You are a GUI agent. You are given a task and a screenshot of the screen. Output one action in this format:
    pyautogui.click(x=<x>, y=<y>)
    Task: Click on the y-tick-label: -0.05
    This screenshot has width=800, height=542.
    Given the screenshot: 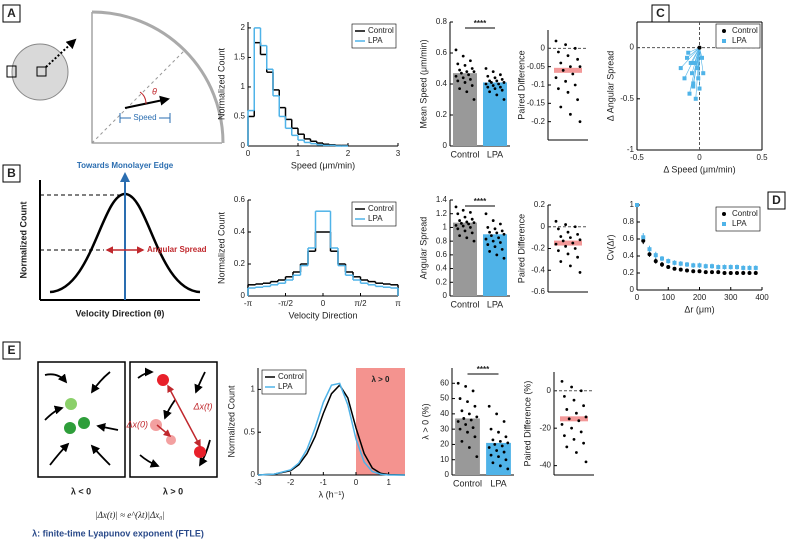 What is the action you would take?
    pyautogui.click(x=536, y=66)
    